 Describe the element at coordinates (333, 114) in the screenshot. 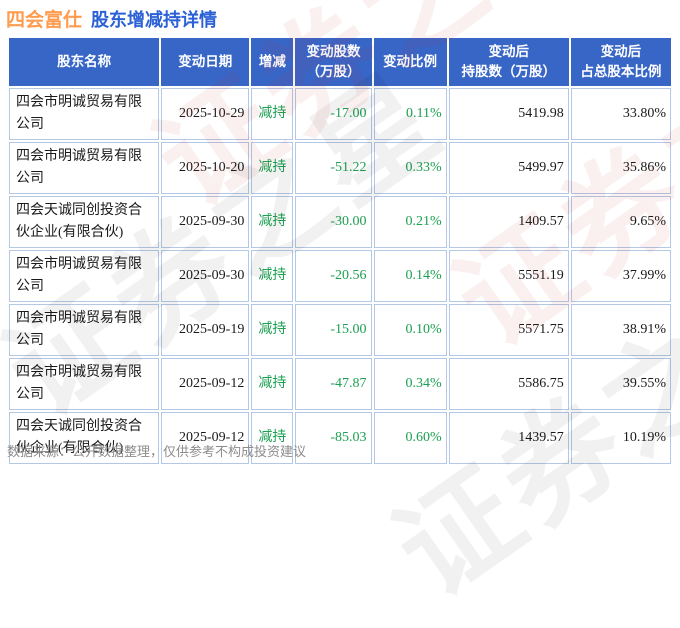

I see `cell-change-shares: -17.00` at that location.